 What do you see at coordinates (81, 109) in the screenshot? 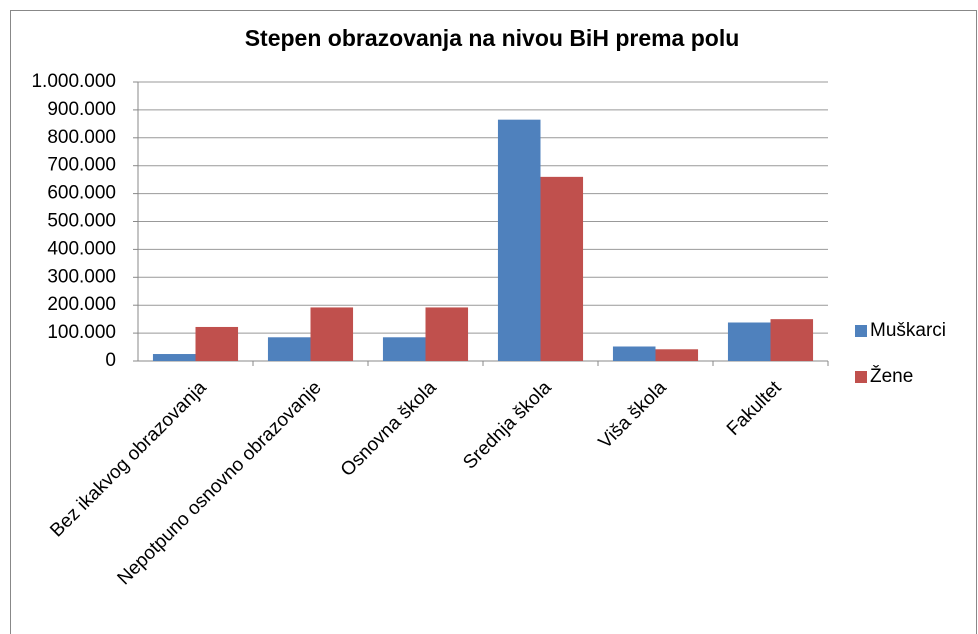
I see `y-tick-label: 900.000` at bounding box center [81, 109].